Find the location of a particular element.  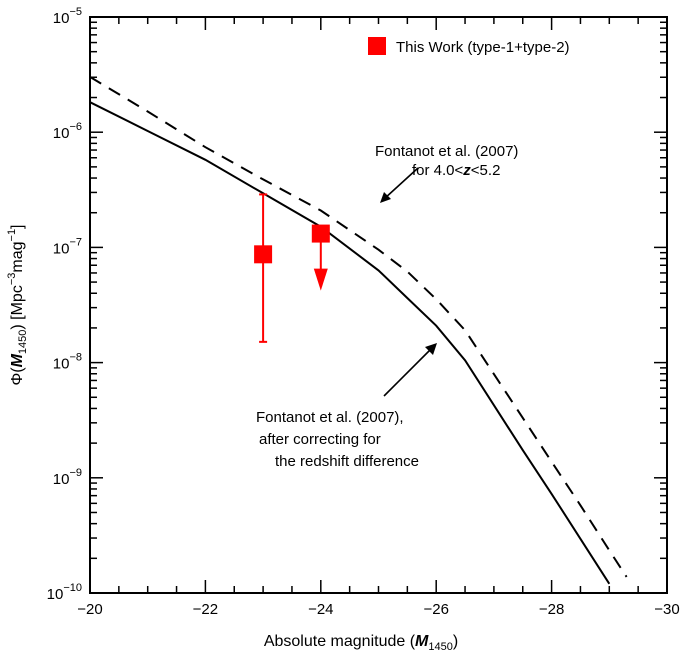

x-tick-label: −20 is located at coordinates (89, 609).